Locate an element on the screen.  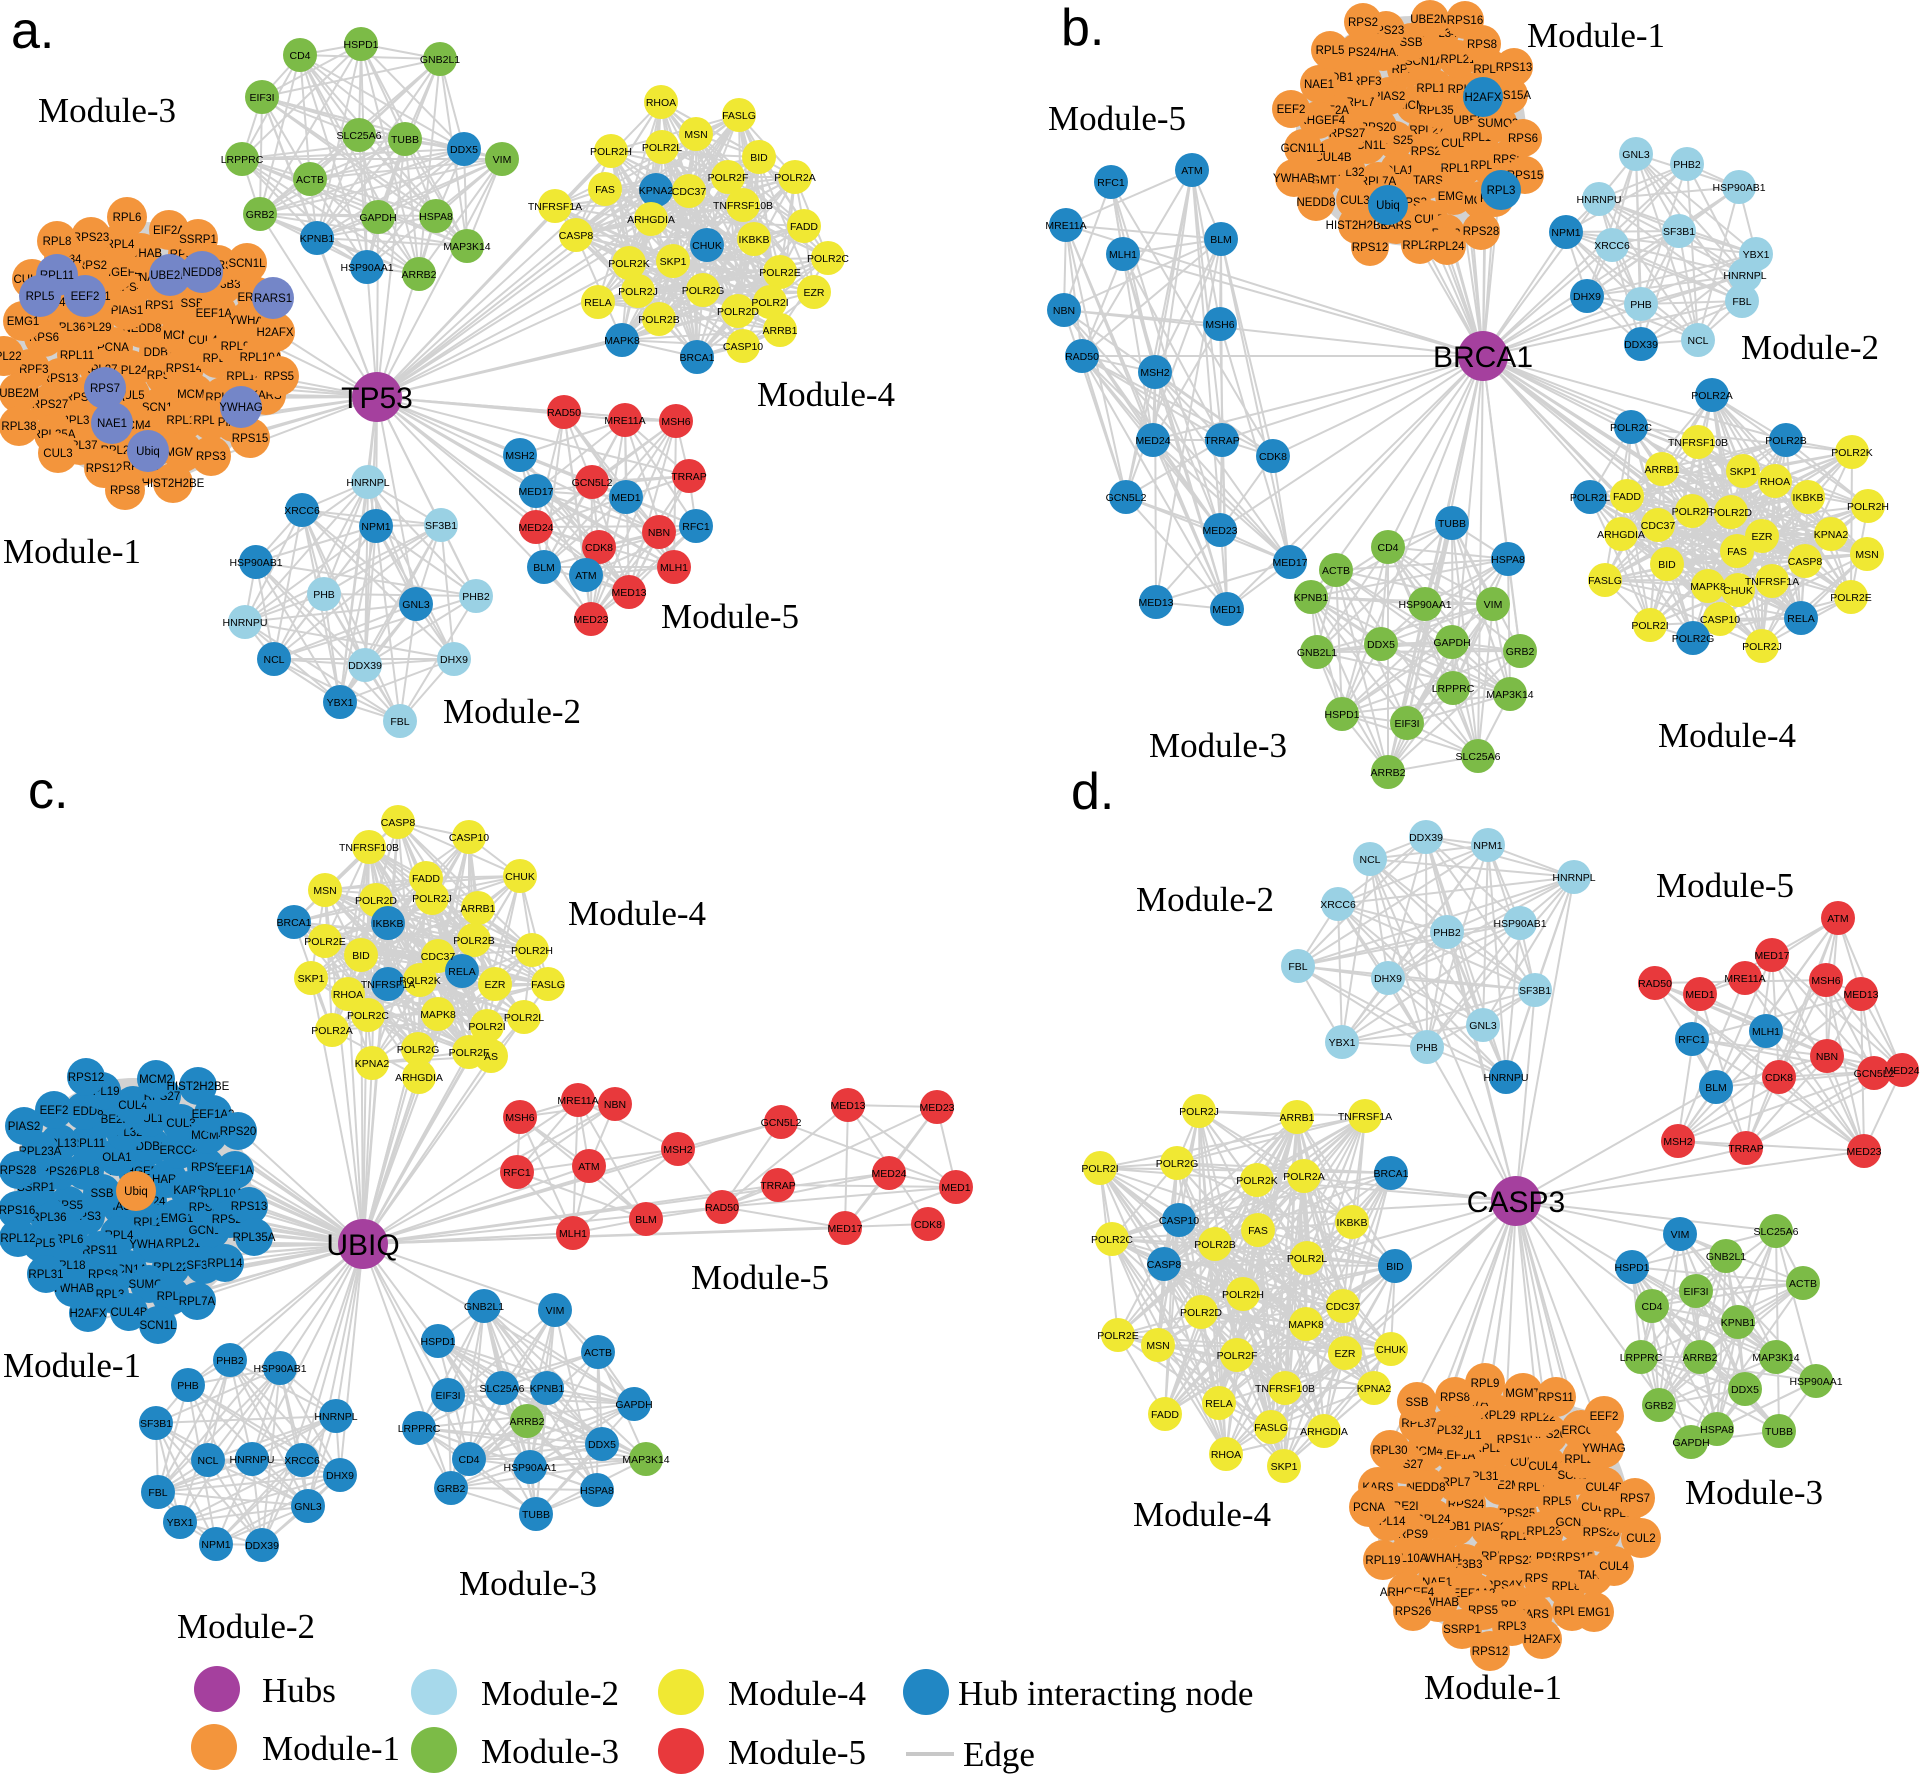
svg-text: HNRNPU is located at coordinates (252, 1460).